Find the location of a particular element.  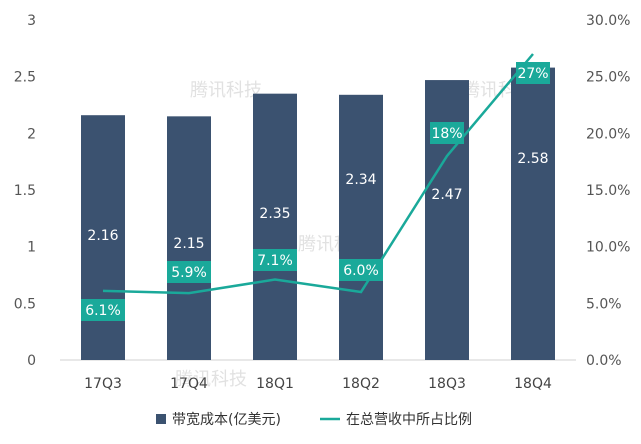

watermark-0: 腾讯科技 is located at coordinates (226, 90).